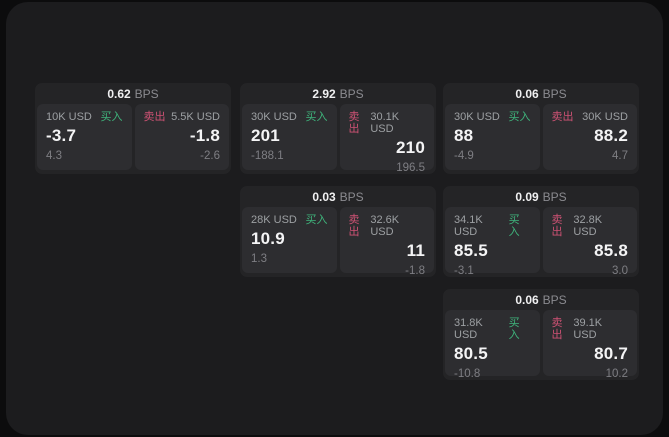  Describe the element at coordinates (386, 242) in the screenshot. I see `sell-pane: 卖出 32.6K USD 11 -1.8` at that location.